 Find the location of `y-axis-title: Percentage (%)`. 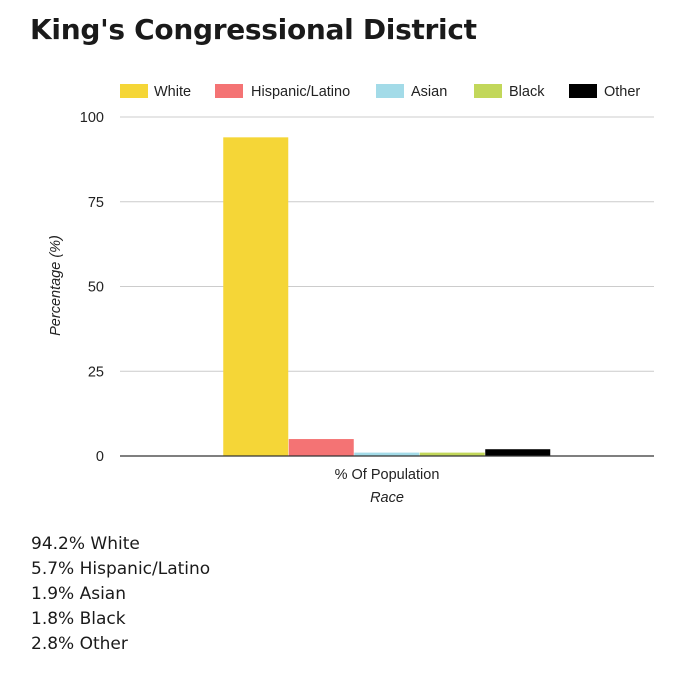

y-axis-title: Percentage (%) is located at coordinates (56, 285).